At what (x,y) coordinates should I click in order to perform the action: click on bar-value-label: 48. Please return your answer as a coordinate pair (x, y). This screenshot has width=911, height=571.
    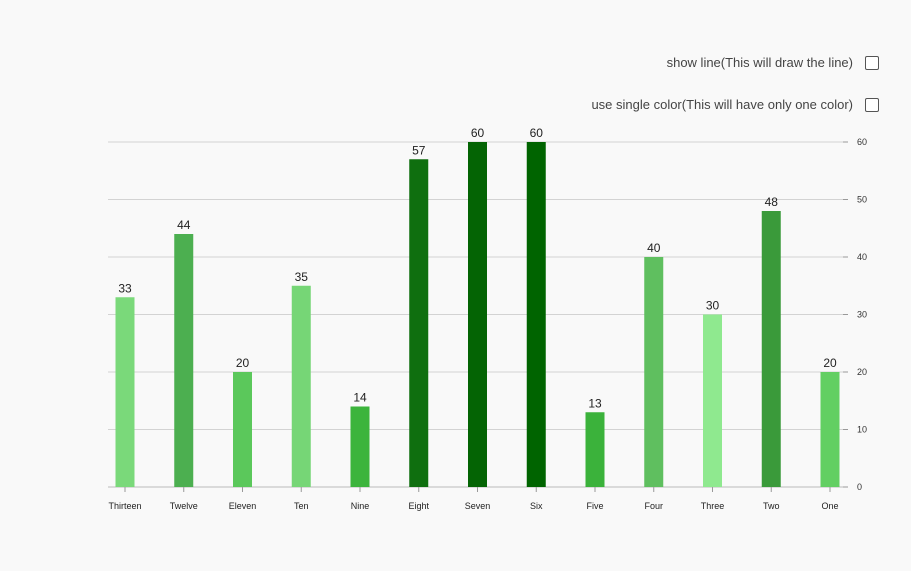
    Looking at the image, I should click on (772, 202).